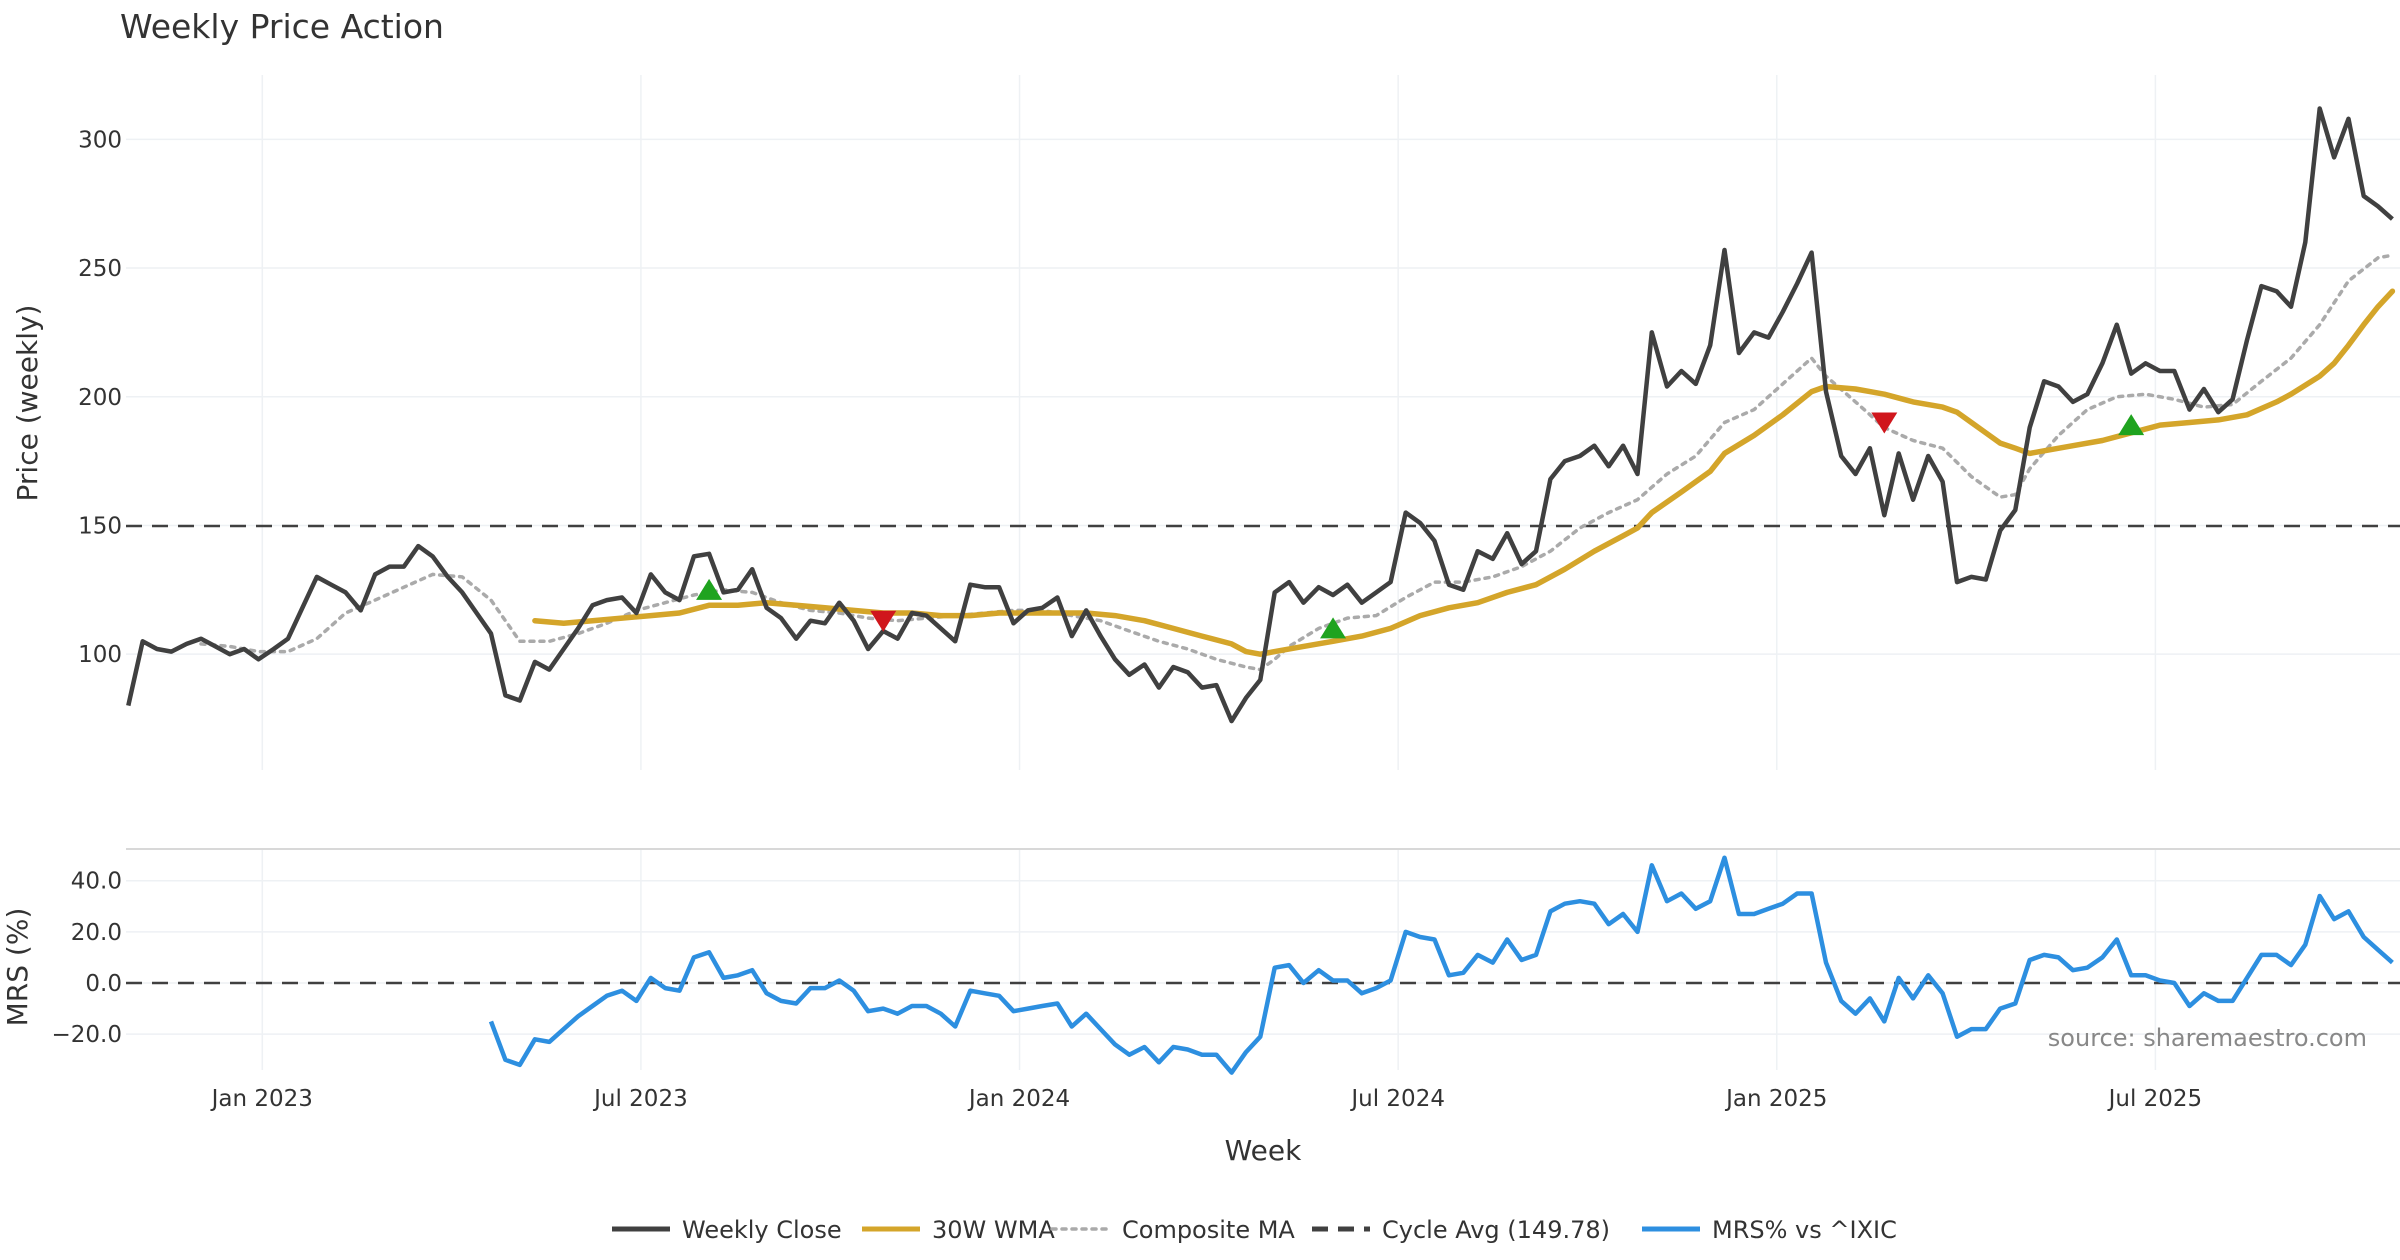 This screenshot has width=2400, height=1260. What do you see at coordinates (17, 967) in the screenshot?
I see `mrs-y-axis-title: MRS (%)` at bounding box center [17, 967].